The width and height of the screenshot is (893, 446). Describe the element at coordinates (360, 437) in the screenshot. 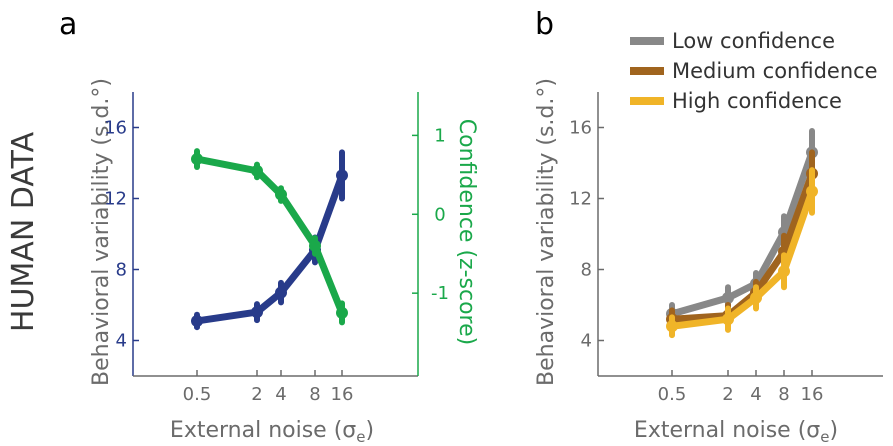

I see `panel-a-xlabel-sub: e` at that location.